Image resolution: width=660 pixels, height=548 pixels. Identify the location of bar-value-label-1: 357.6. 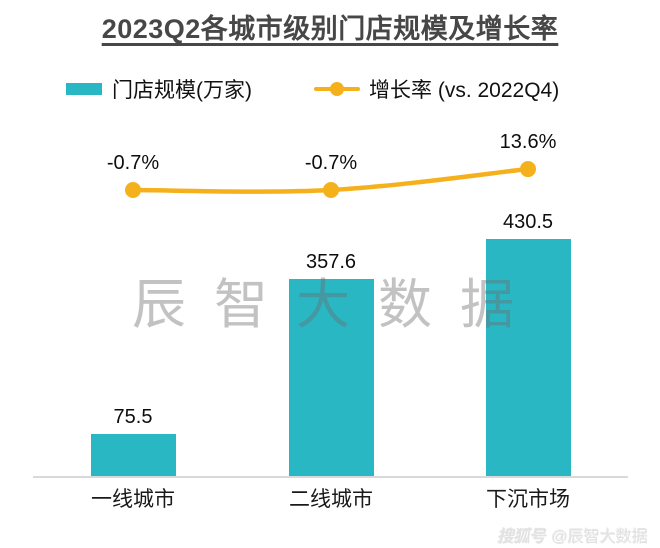
(331, 262).